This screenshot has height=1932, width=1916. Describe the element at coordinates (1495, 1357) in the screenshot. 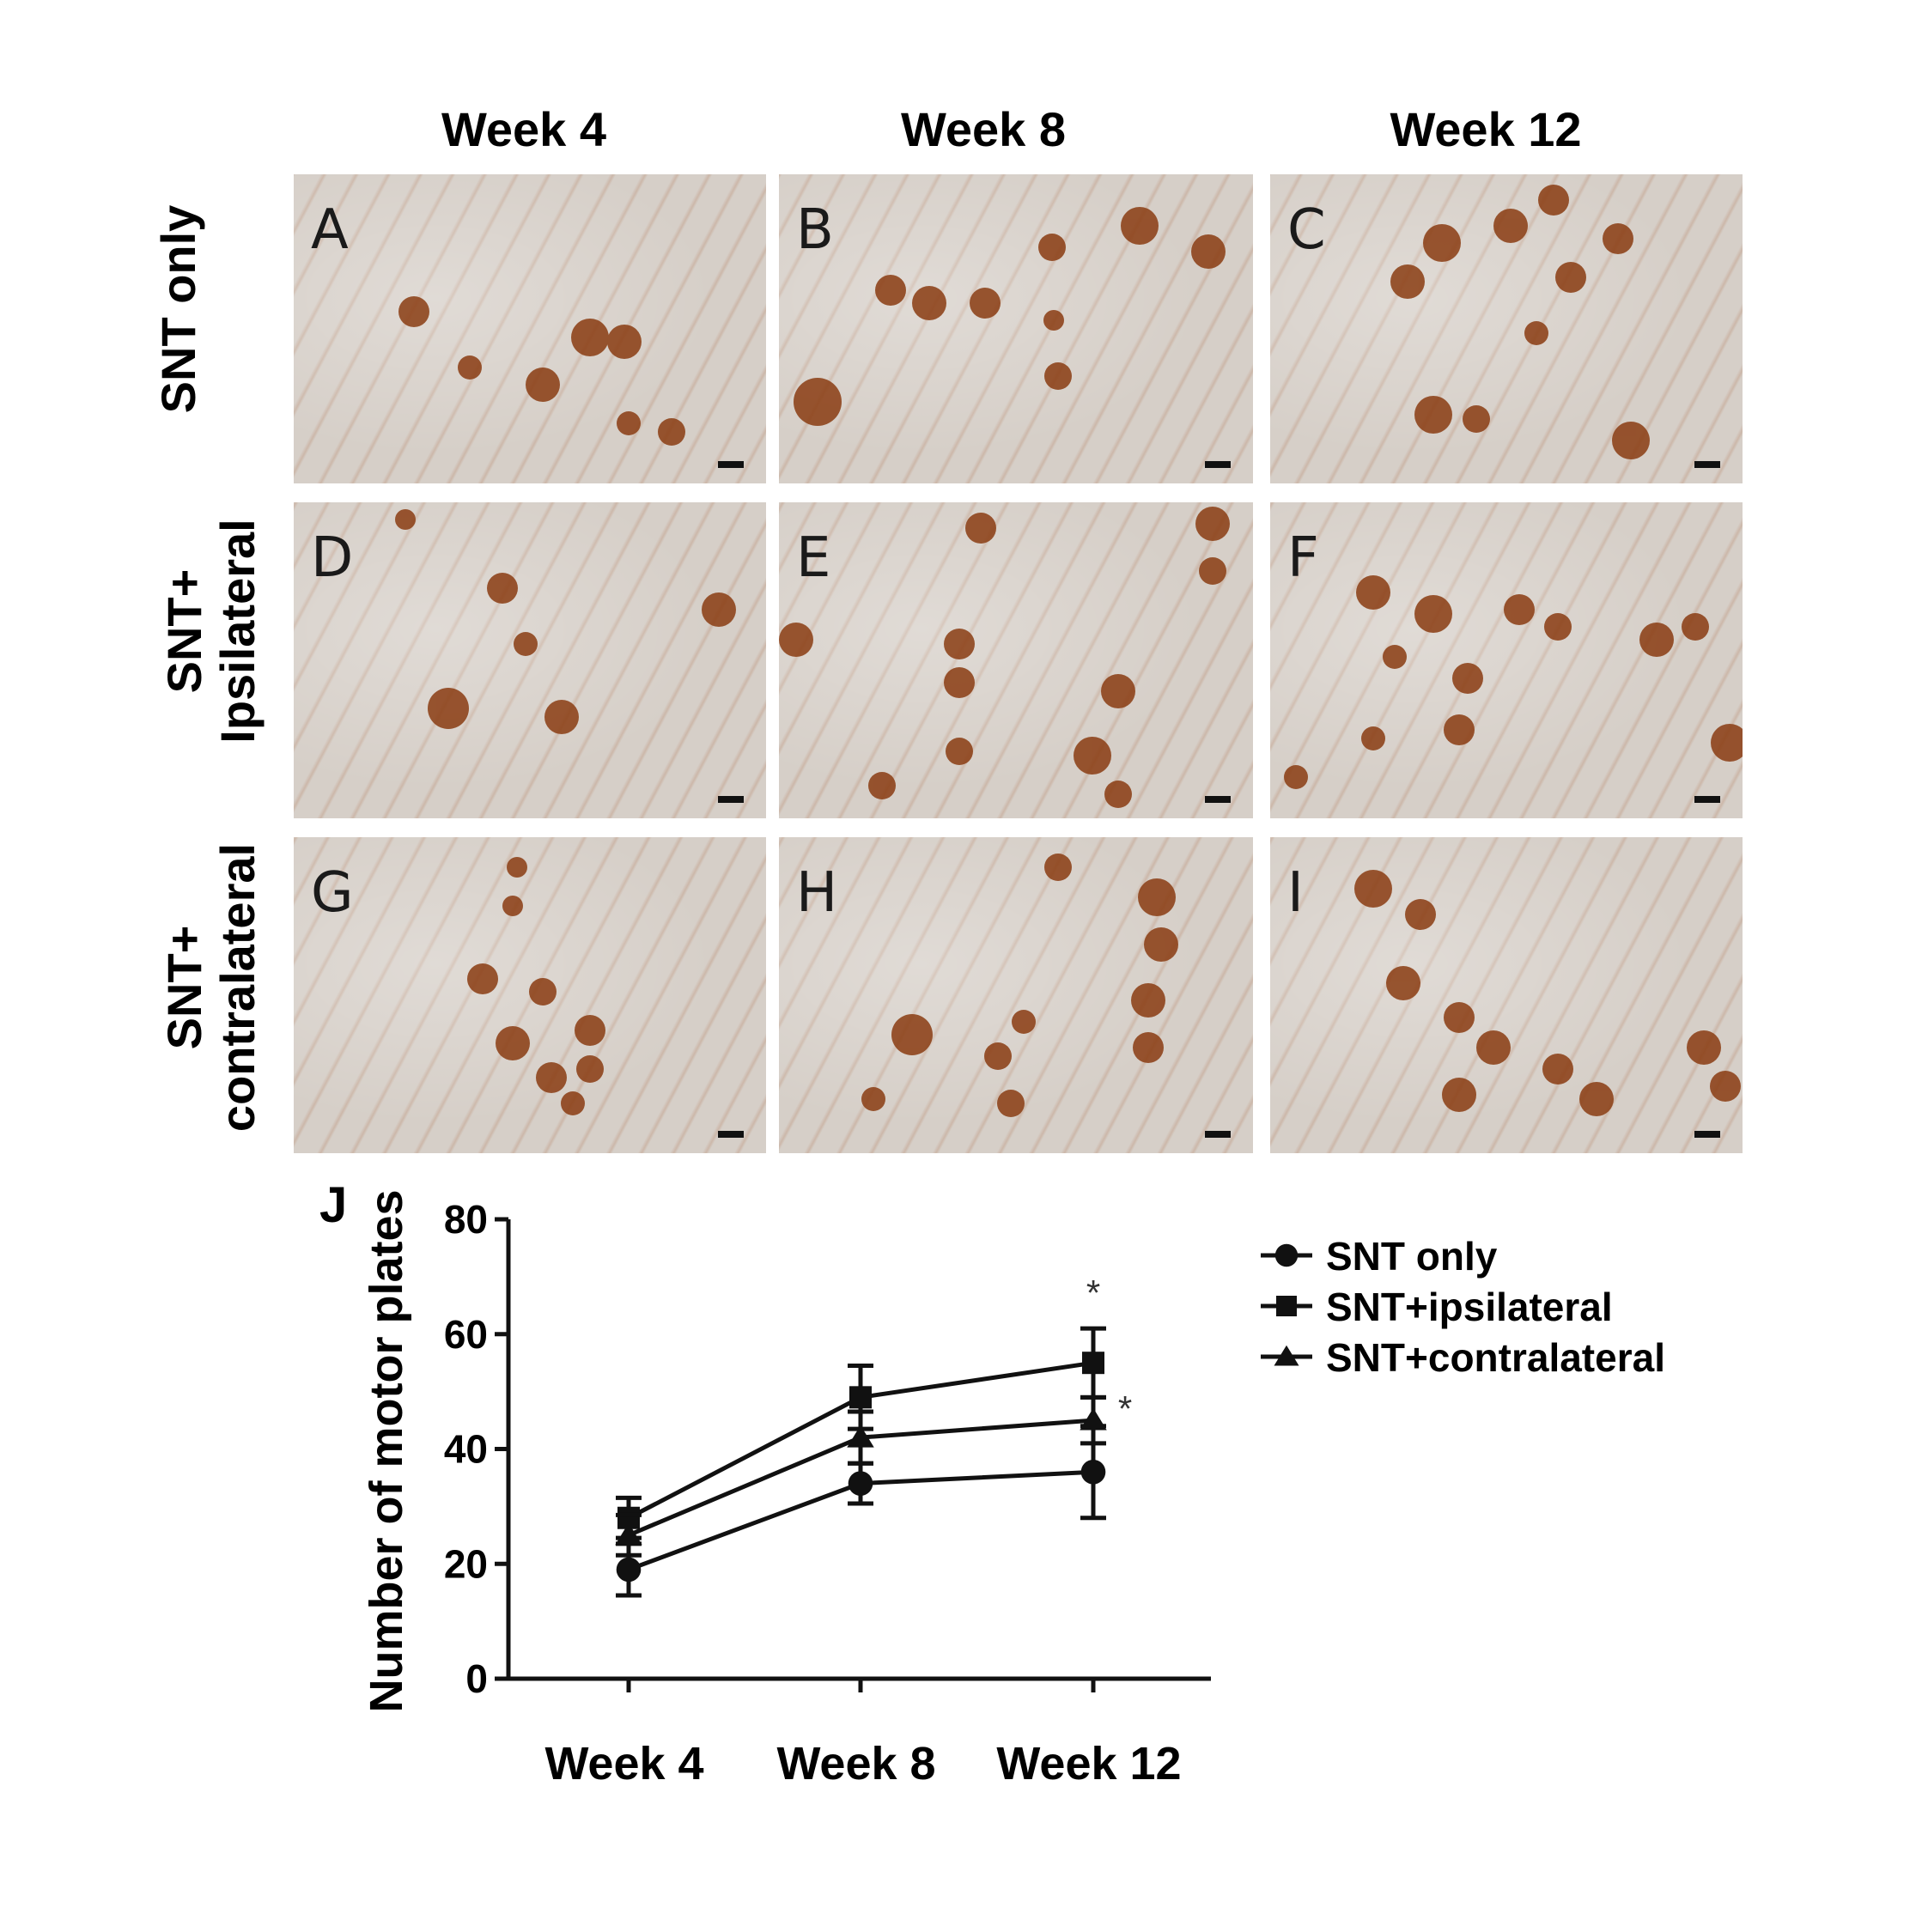

I see `legend-label: SNT+contralateral` at that location.